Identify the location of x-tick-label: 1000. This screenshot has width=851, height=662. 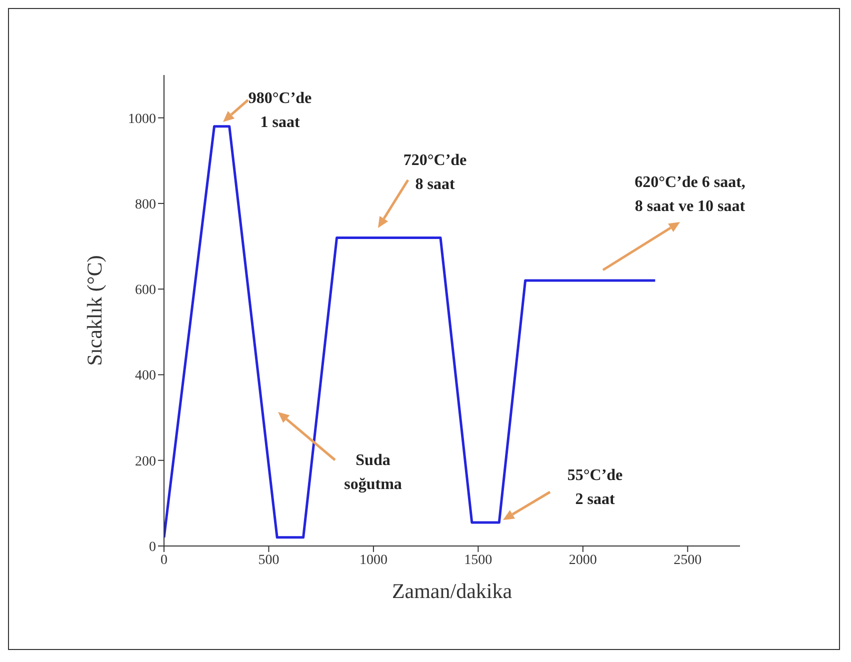
(373, 560).